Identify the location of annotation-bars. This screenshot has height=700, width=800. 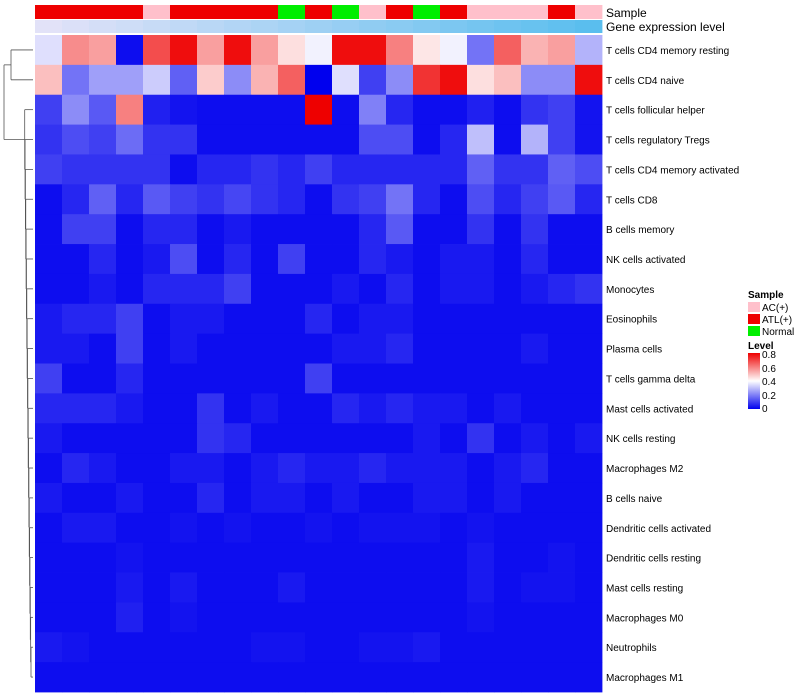
(319, 19).